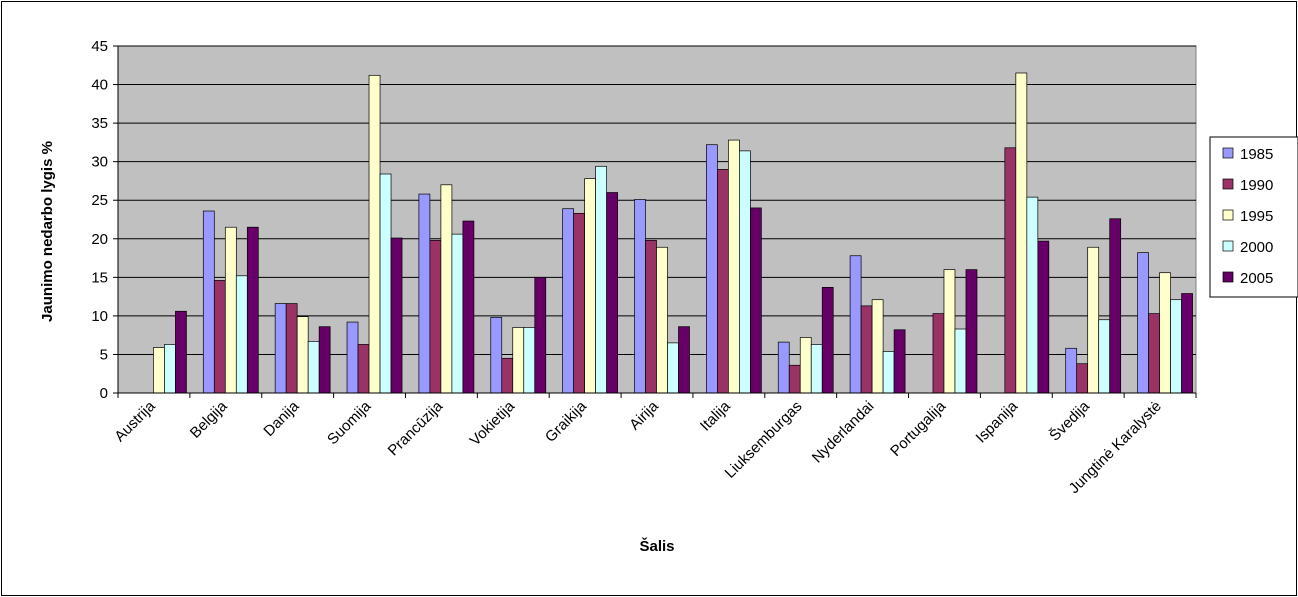  I want to click on x-tick-label: Ispanija, so click(997, 421).